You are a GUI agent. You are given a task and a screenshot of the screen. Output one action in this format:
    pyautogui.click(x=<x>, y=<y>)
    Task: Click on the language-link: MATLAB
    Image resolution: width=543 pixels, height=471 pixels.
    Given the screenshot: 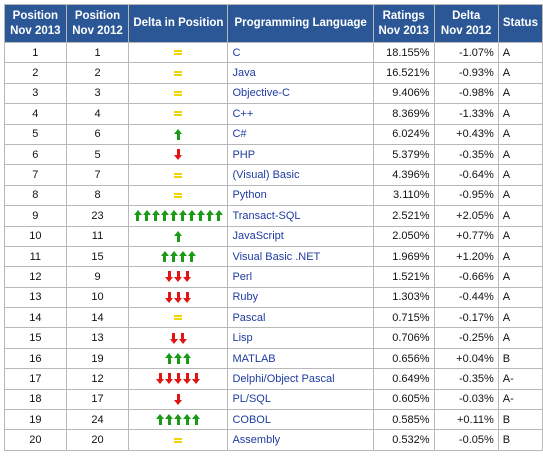 What is the action you would take?
    pyautogui.click(x=254, y=358)
    